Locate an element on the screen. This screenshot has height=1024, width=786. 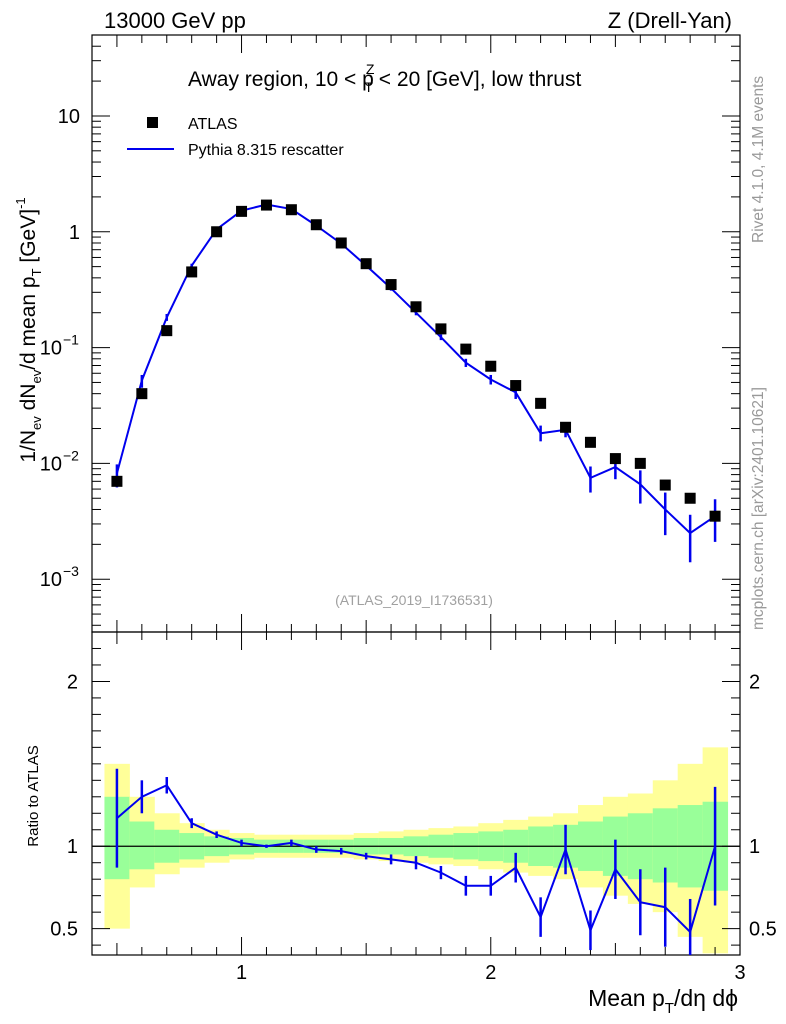
header-right: Z (Drell-Yan) is located at coordinates (670, 20).